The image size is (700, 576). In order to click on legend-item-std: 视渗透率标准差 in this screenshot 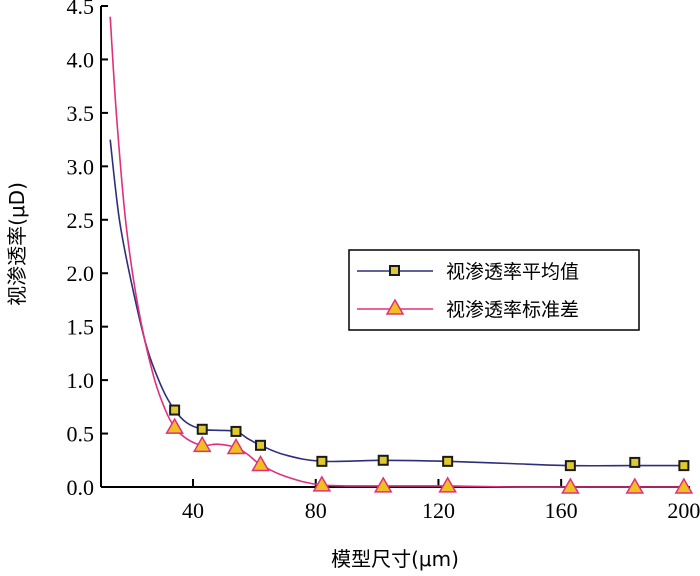, I will do `click(468, 309)`.